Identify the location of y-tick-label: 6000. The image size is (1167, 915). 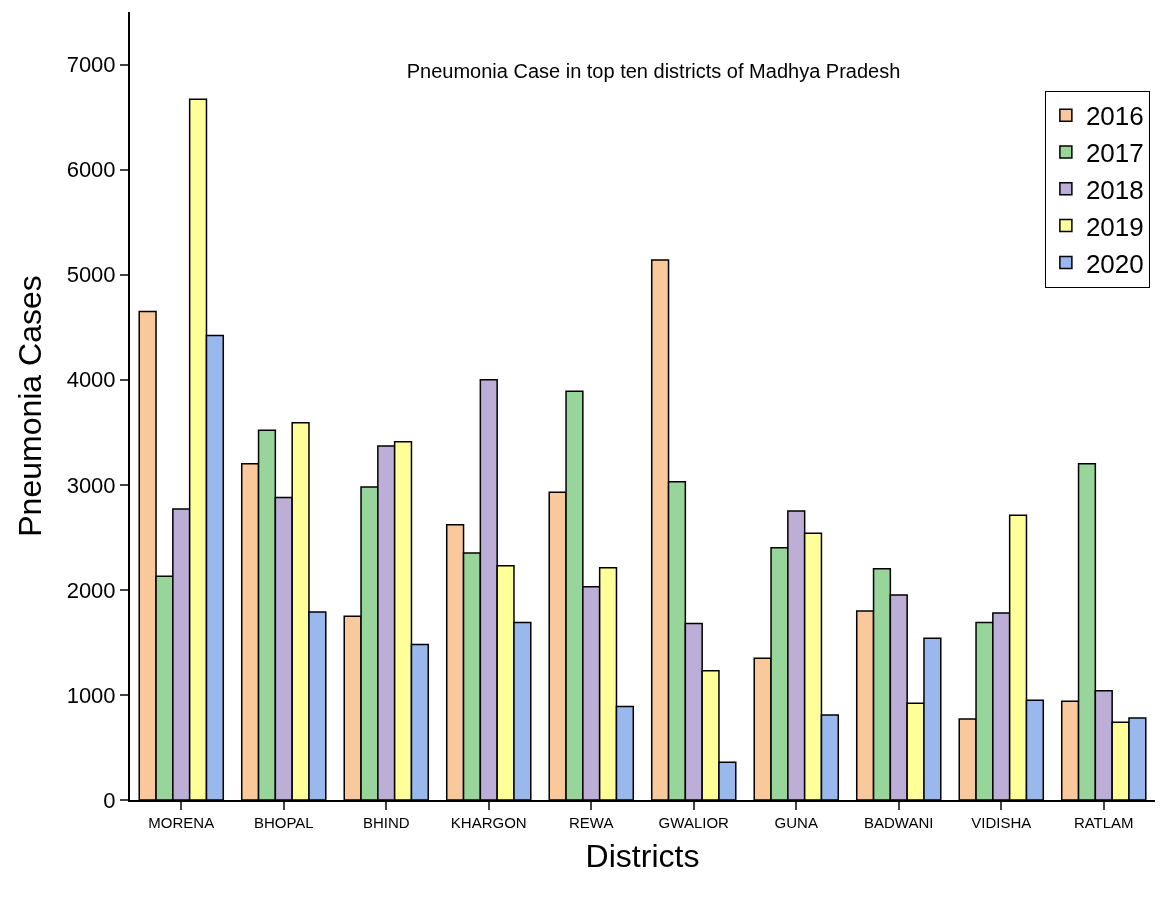
(91, 170).